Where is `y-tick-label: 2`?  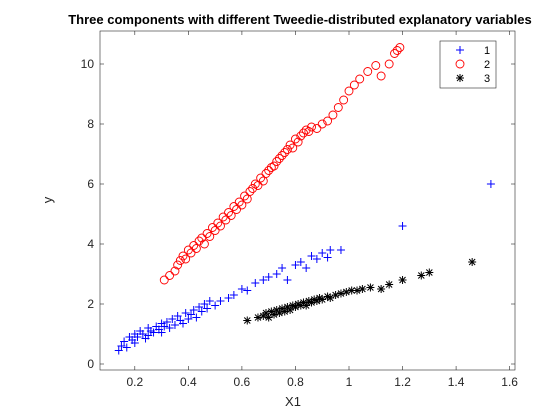 y-tick-label: 2 is located at coordinates (90, 304).